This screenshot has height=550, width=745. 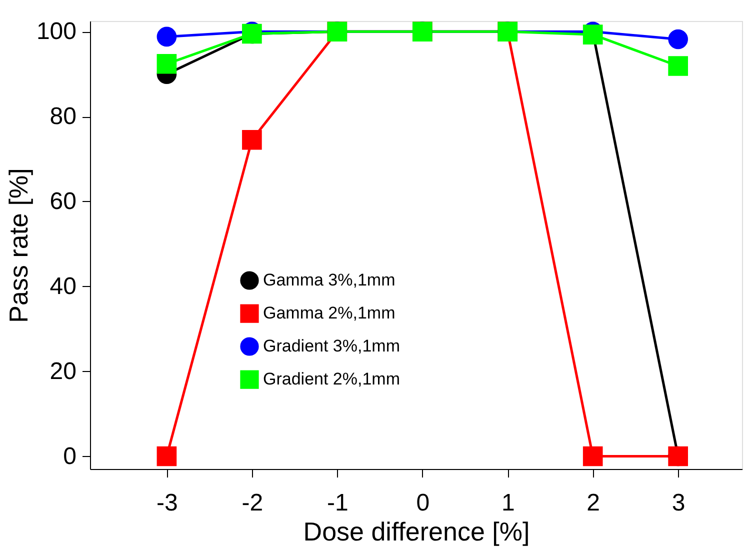 What do you see at coordinates (329, 313) in the screenshot?
I see `legend-label: Gamma 2%,1mm` at bounding box center [329, 313].